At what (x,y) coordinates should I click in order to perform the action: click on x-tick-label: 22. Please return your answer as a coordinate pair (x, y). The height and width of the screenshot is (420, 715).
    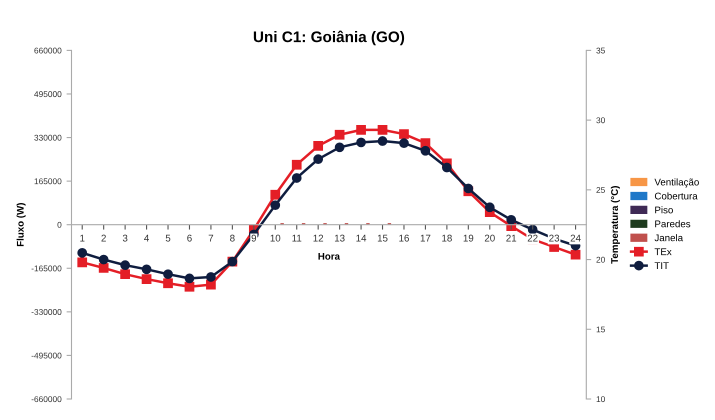
    Looking at the image, I should click on (533, 238).